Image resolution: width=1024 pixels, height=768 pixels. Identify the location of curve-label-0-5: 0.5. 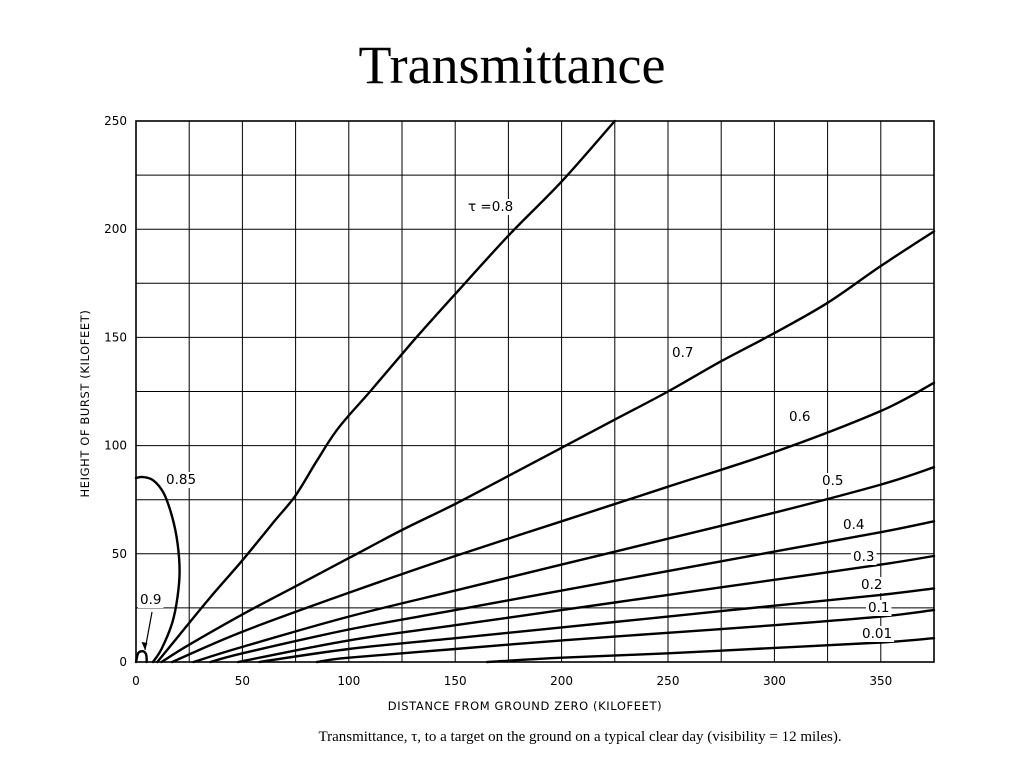
(832, 481).